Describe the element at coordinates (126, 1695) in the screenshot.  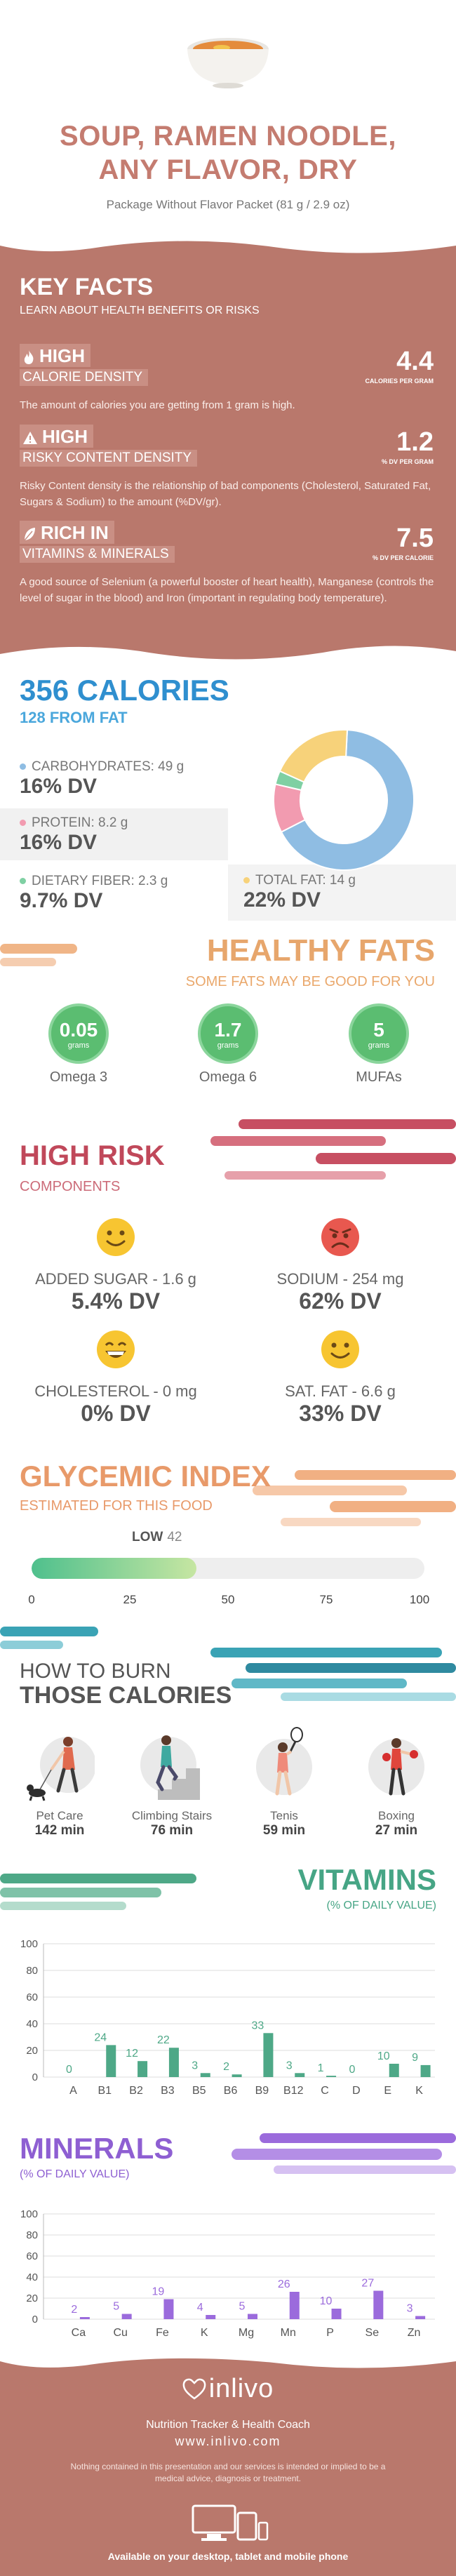
I see `burn-title-line-2: THOSE CALORIES` at that location.